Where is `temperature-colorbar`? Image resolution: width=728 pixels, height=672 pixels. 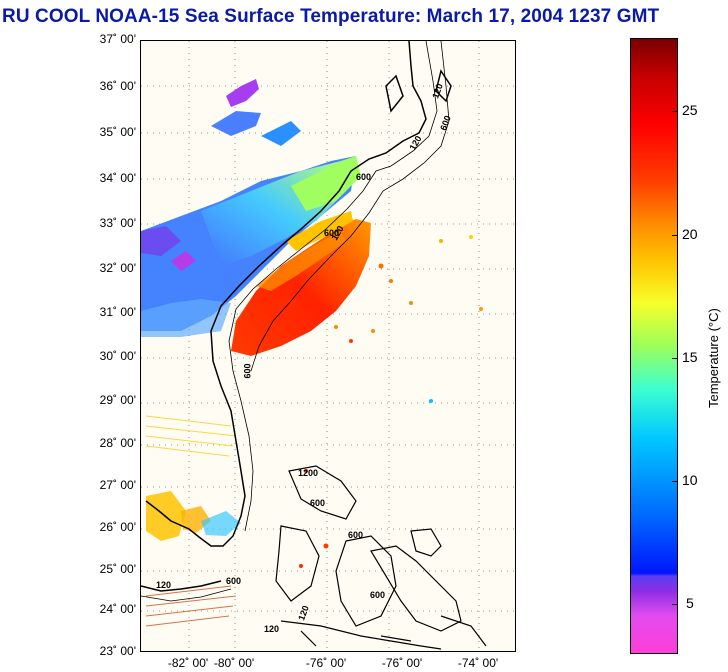
temperature-colorbar is located at coordinates (654, 346).